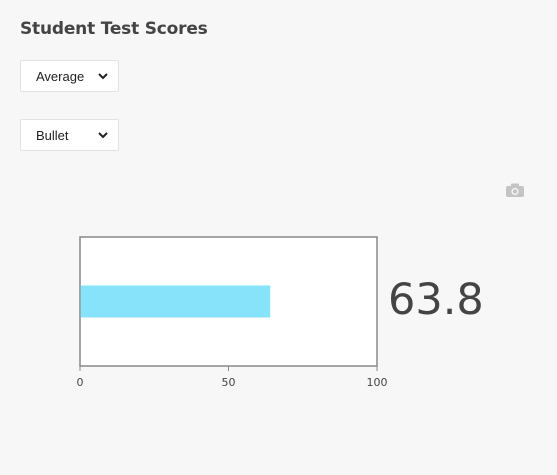 Image resolution: width=557 pixels, height=475 pixels. What do you see at coordinates (52, 135) in the screenshot?
I see `chart-type-select-value: Bullet` at bounding box center [52, 135].